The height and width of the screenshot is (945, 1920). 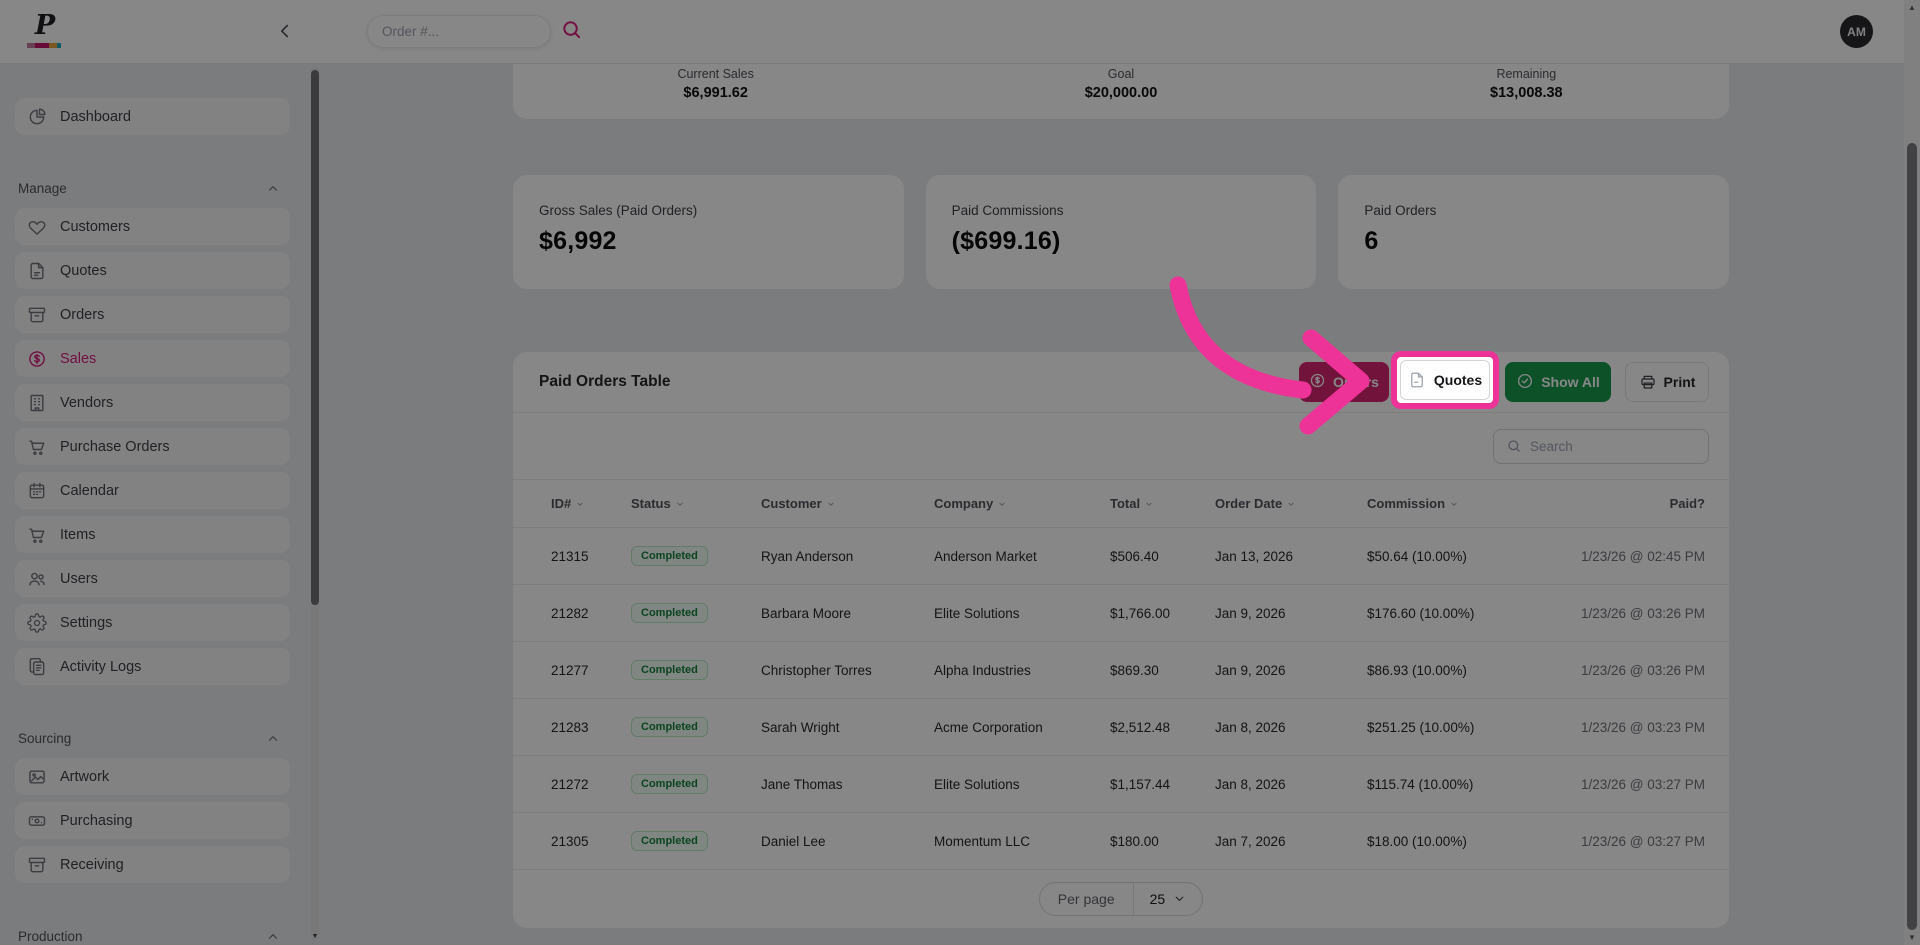 I want to click on sidebar-item-label: Receiving, so click(x=92, y=864).